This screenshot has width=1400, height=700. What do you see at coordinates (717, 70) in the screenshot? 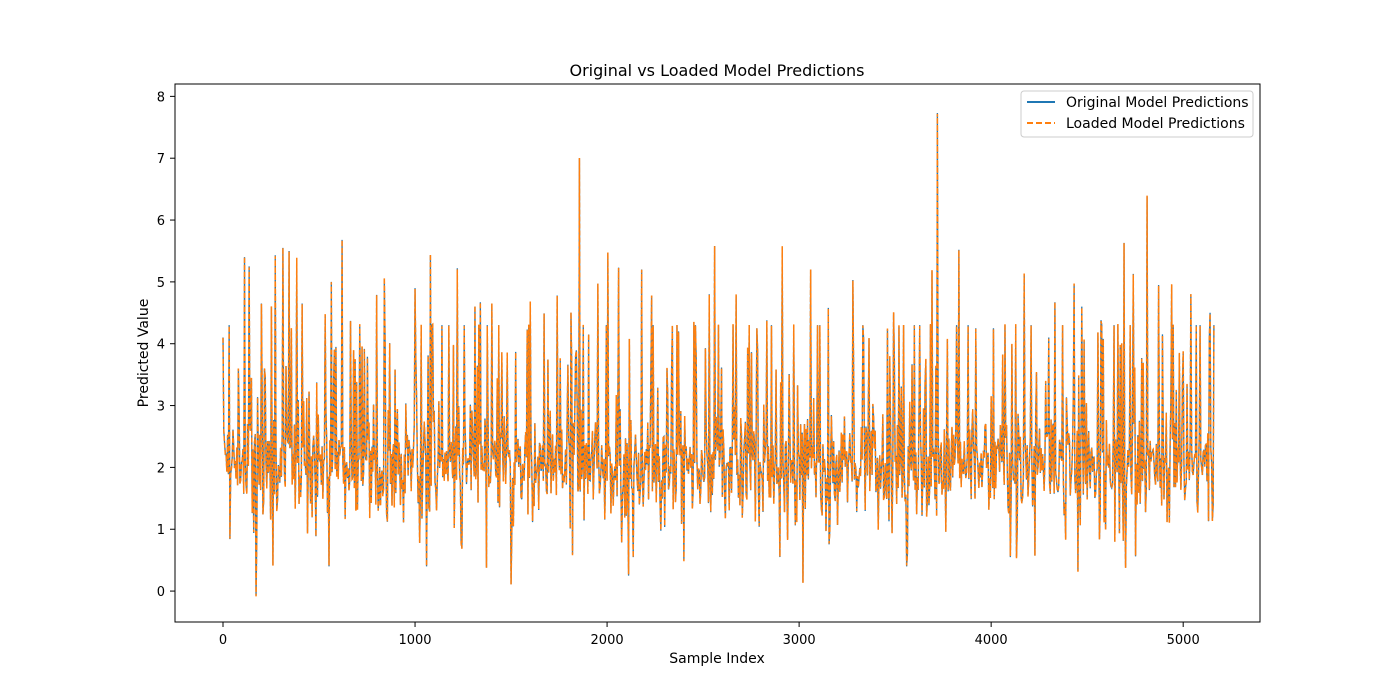
I see `chart-title: Original vs Loaded Model Predictions` at bounding box center [717, 70].